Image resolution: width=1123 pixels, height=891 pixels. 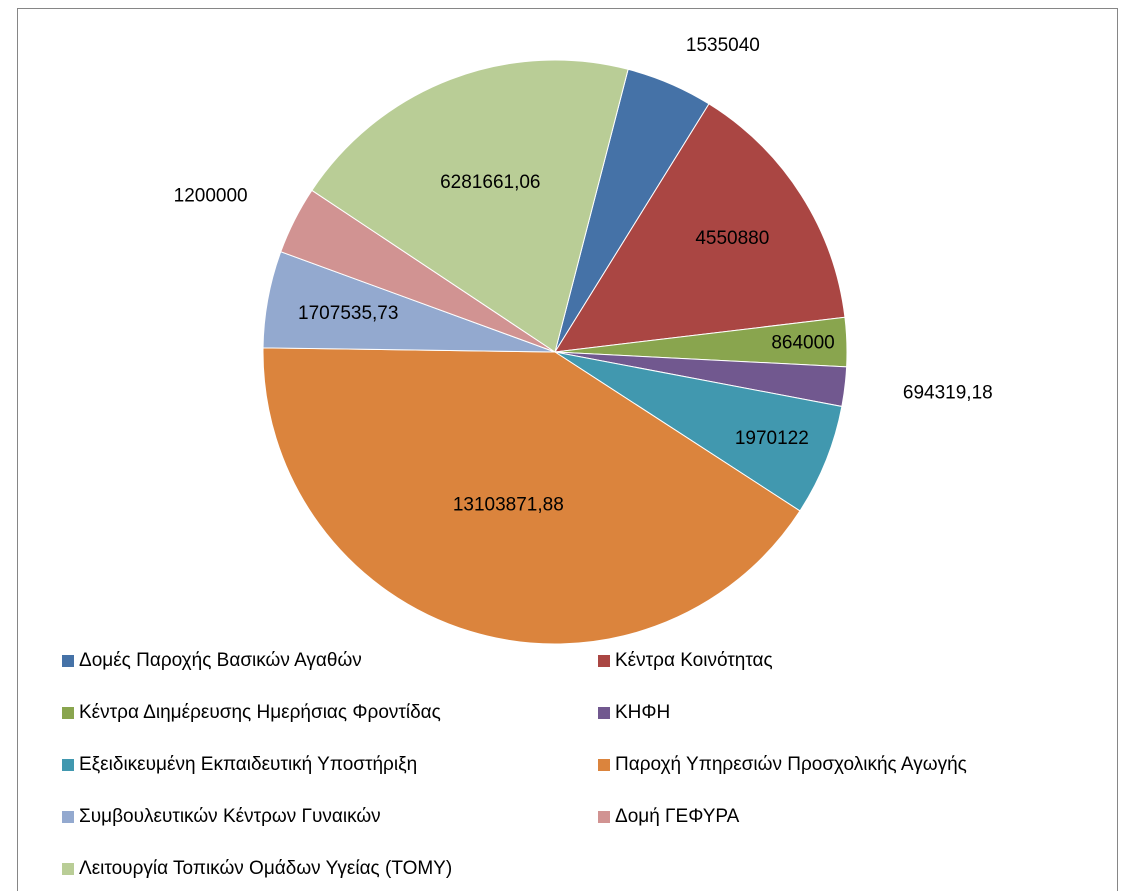 What do you see at coordinates (348, 313) in the screenshot?
I see `data-label: 1707535,73` at bounding box center [348, 313].